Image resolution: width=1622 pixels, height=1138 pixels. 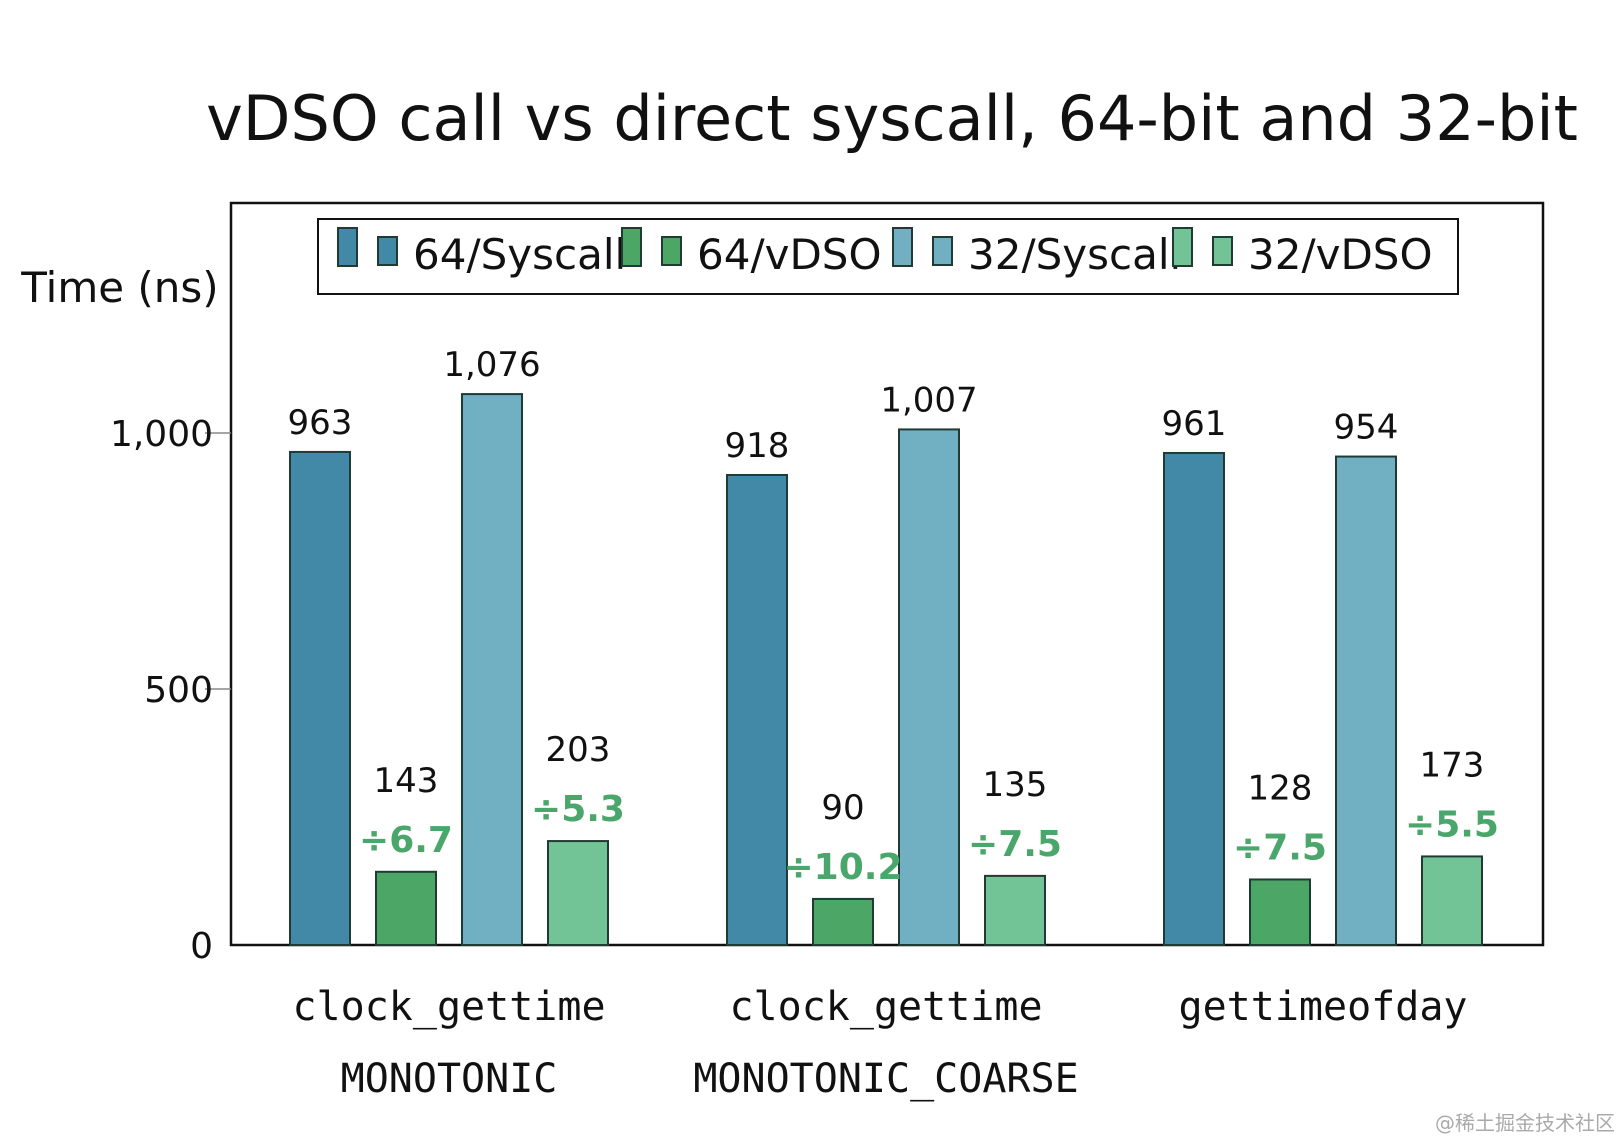 What do you see at coordinates (578, 809) in the screenshot?
I see `ratio-label: ÷5.3` at bounding box center [578, 809].